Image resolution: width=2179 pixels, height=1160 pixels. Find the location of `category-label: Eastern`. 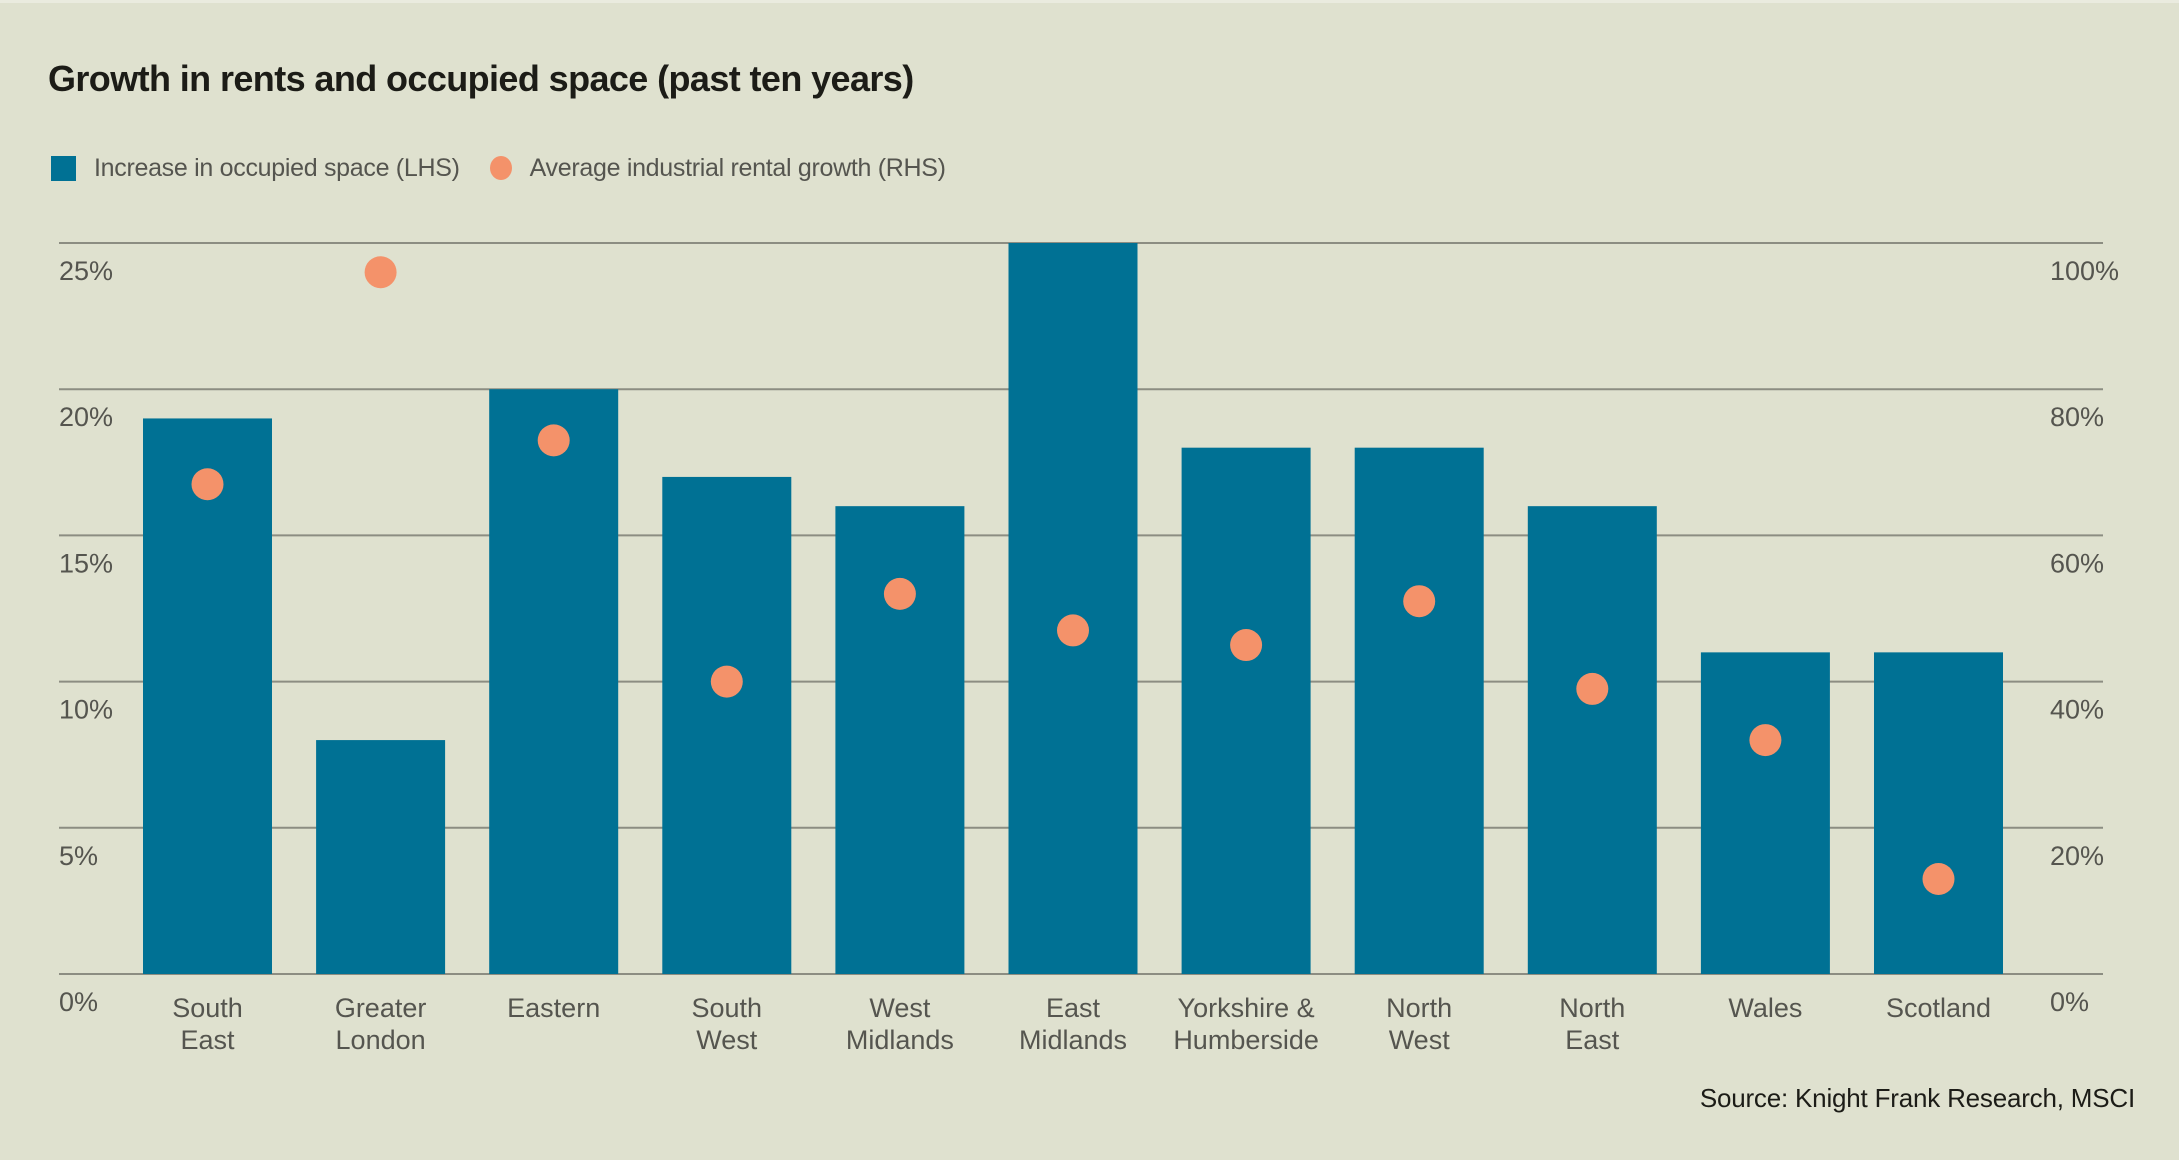

category-label: Eastern is located at coordinates (553, 1008).